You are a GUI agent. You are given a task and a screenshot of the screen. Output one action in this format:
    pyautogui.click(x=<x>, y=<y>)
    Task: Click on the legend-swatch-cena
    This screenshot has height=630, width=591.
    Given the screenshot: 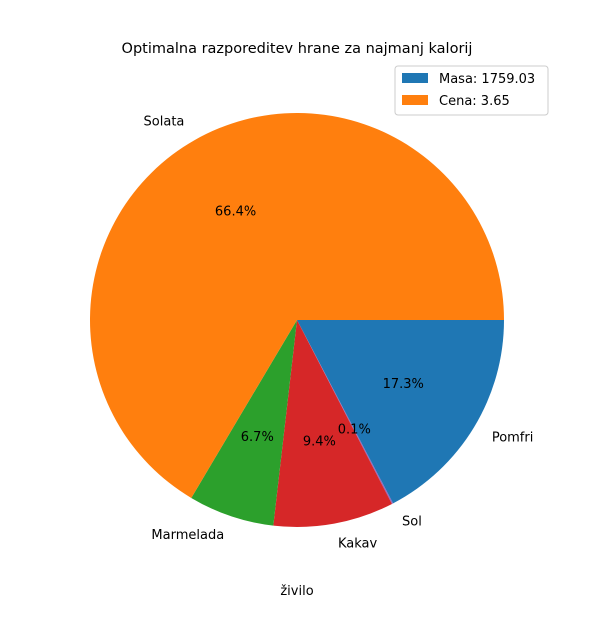 What is the action you would take?
    pyautogui.click(x=415, y=100)
    